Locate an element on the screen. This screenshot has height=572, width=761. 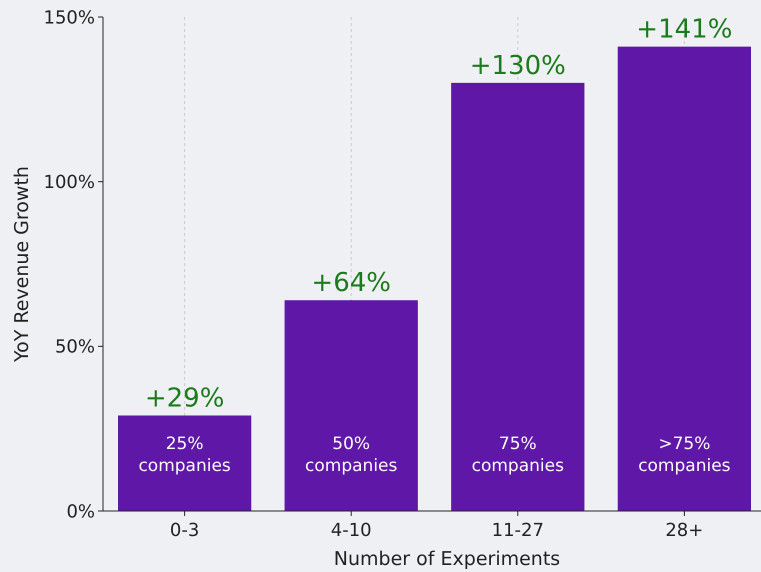
data-label: +141% is located at coordinates (684, 29).